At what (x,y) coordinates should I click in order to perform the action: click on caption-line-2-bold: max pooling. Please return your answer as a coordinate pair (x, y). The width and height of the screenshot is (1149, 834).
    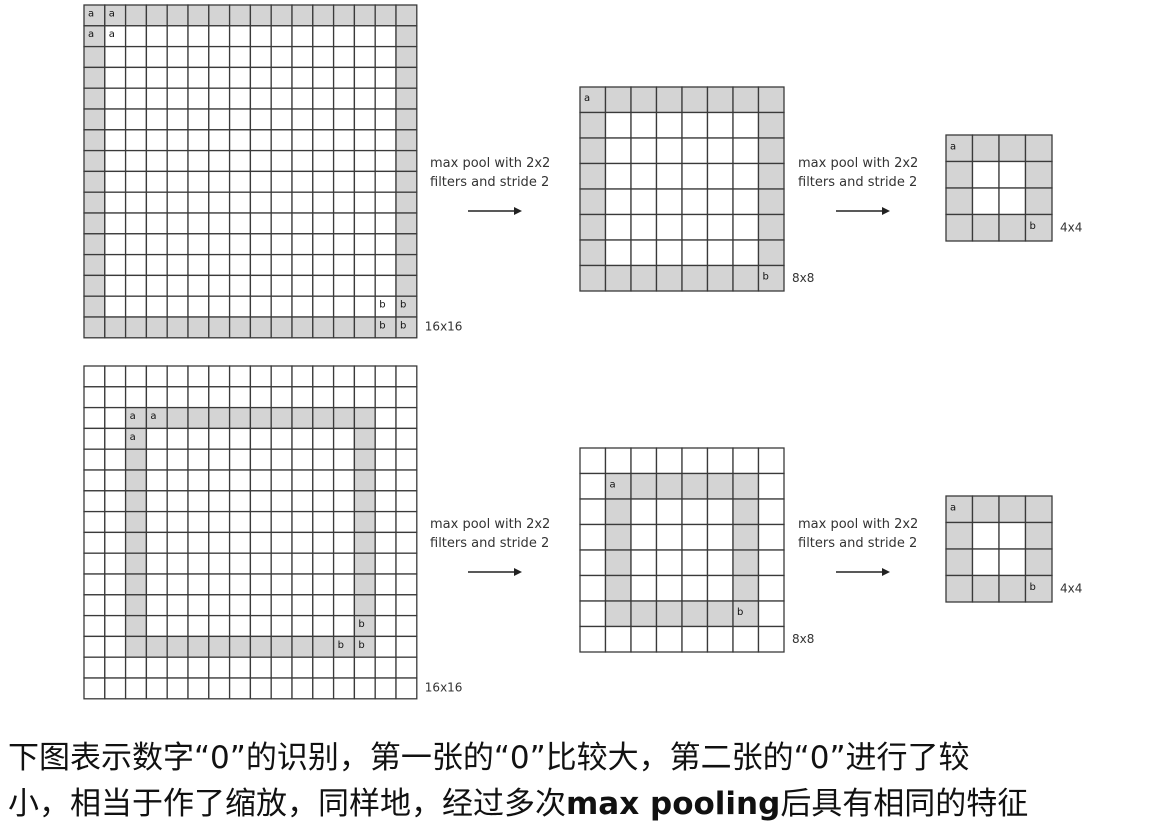
    Looking at the image, I should click on (673, 804).